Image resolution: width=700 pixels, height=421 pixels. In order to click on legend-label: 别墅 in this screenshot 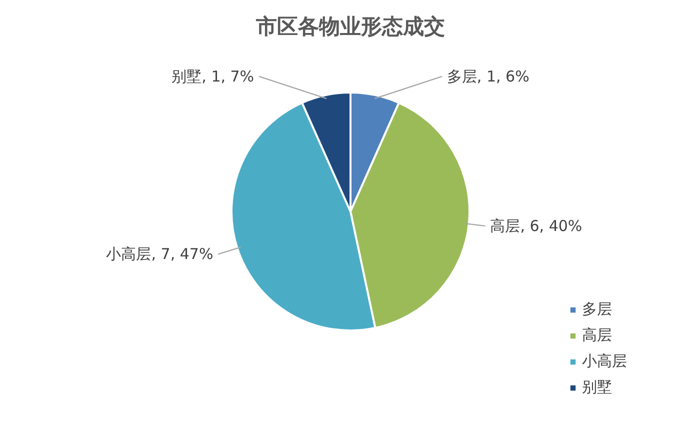, I will do `click(597, 387)`.